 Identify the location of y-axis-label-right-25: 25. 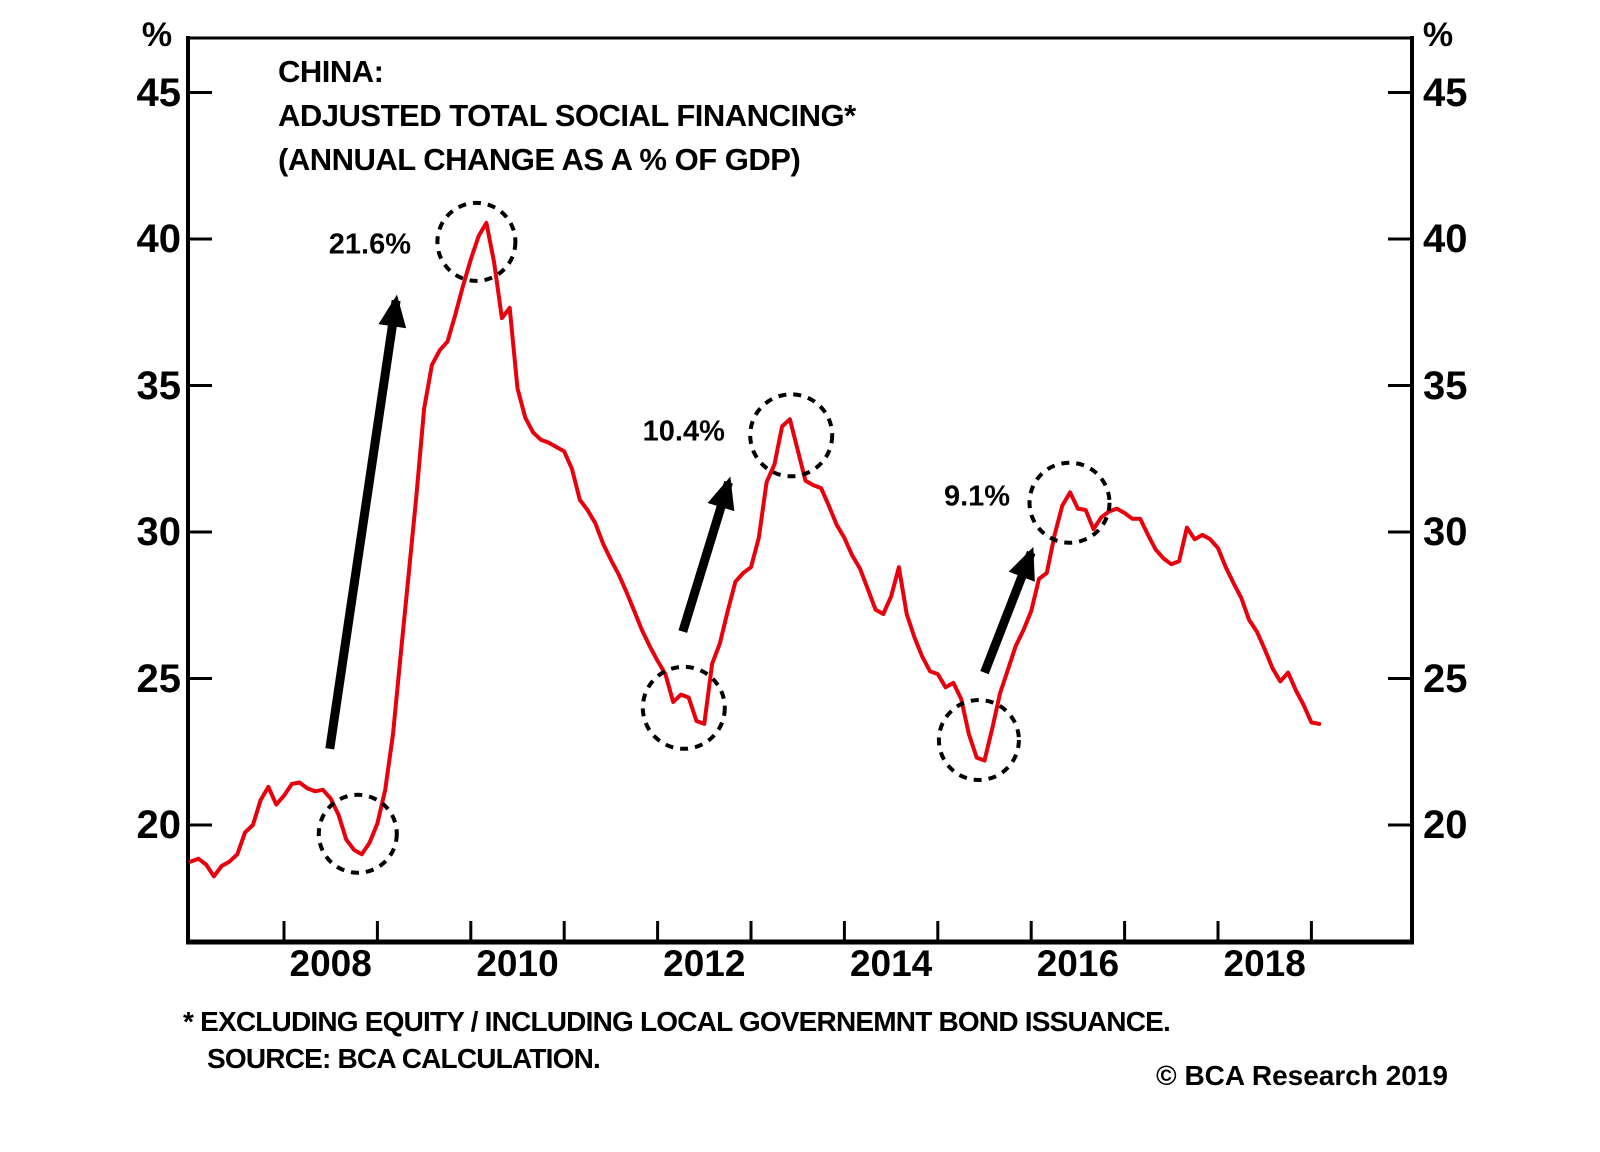
(1445, 678).